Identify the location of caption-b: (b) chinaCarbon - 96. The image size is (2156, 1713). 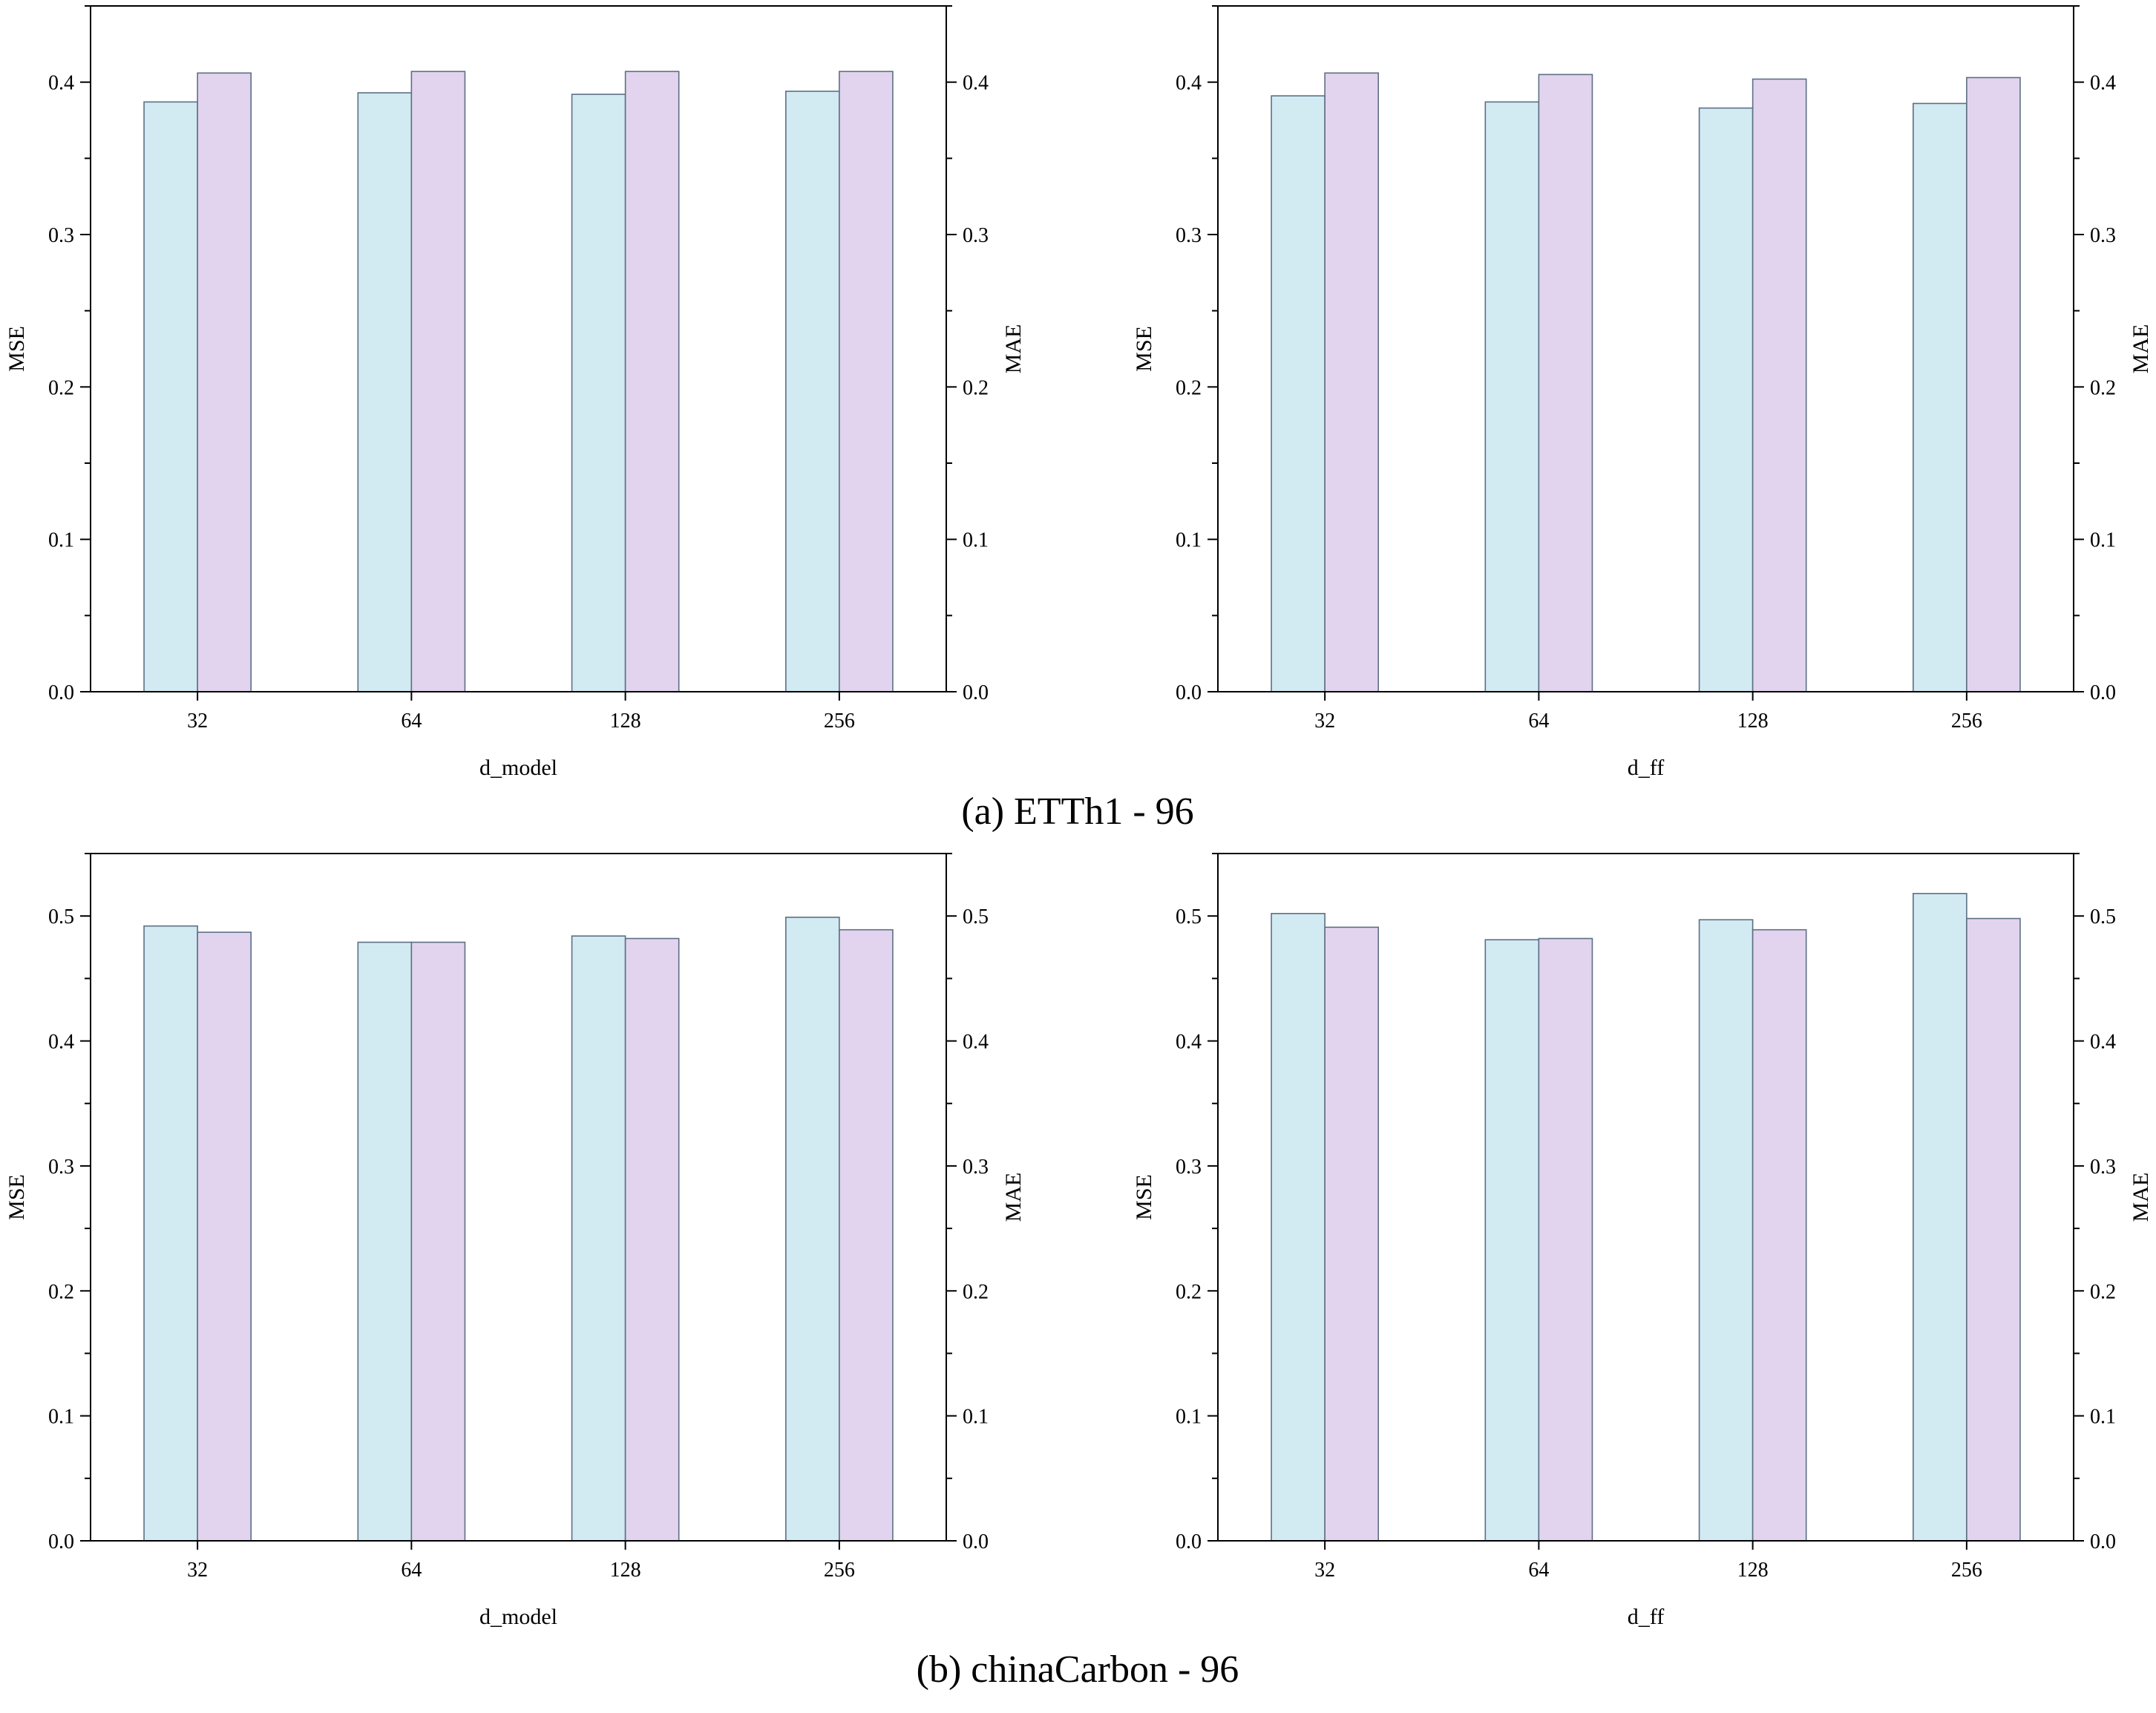
(1078, 1669).